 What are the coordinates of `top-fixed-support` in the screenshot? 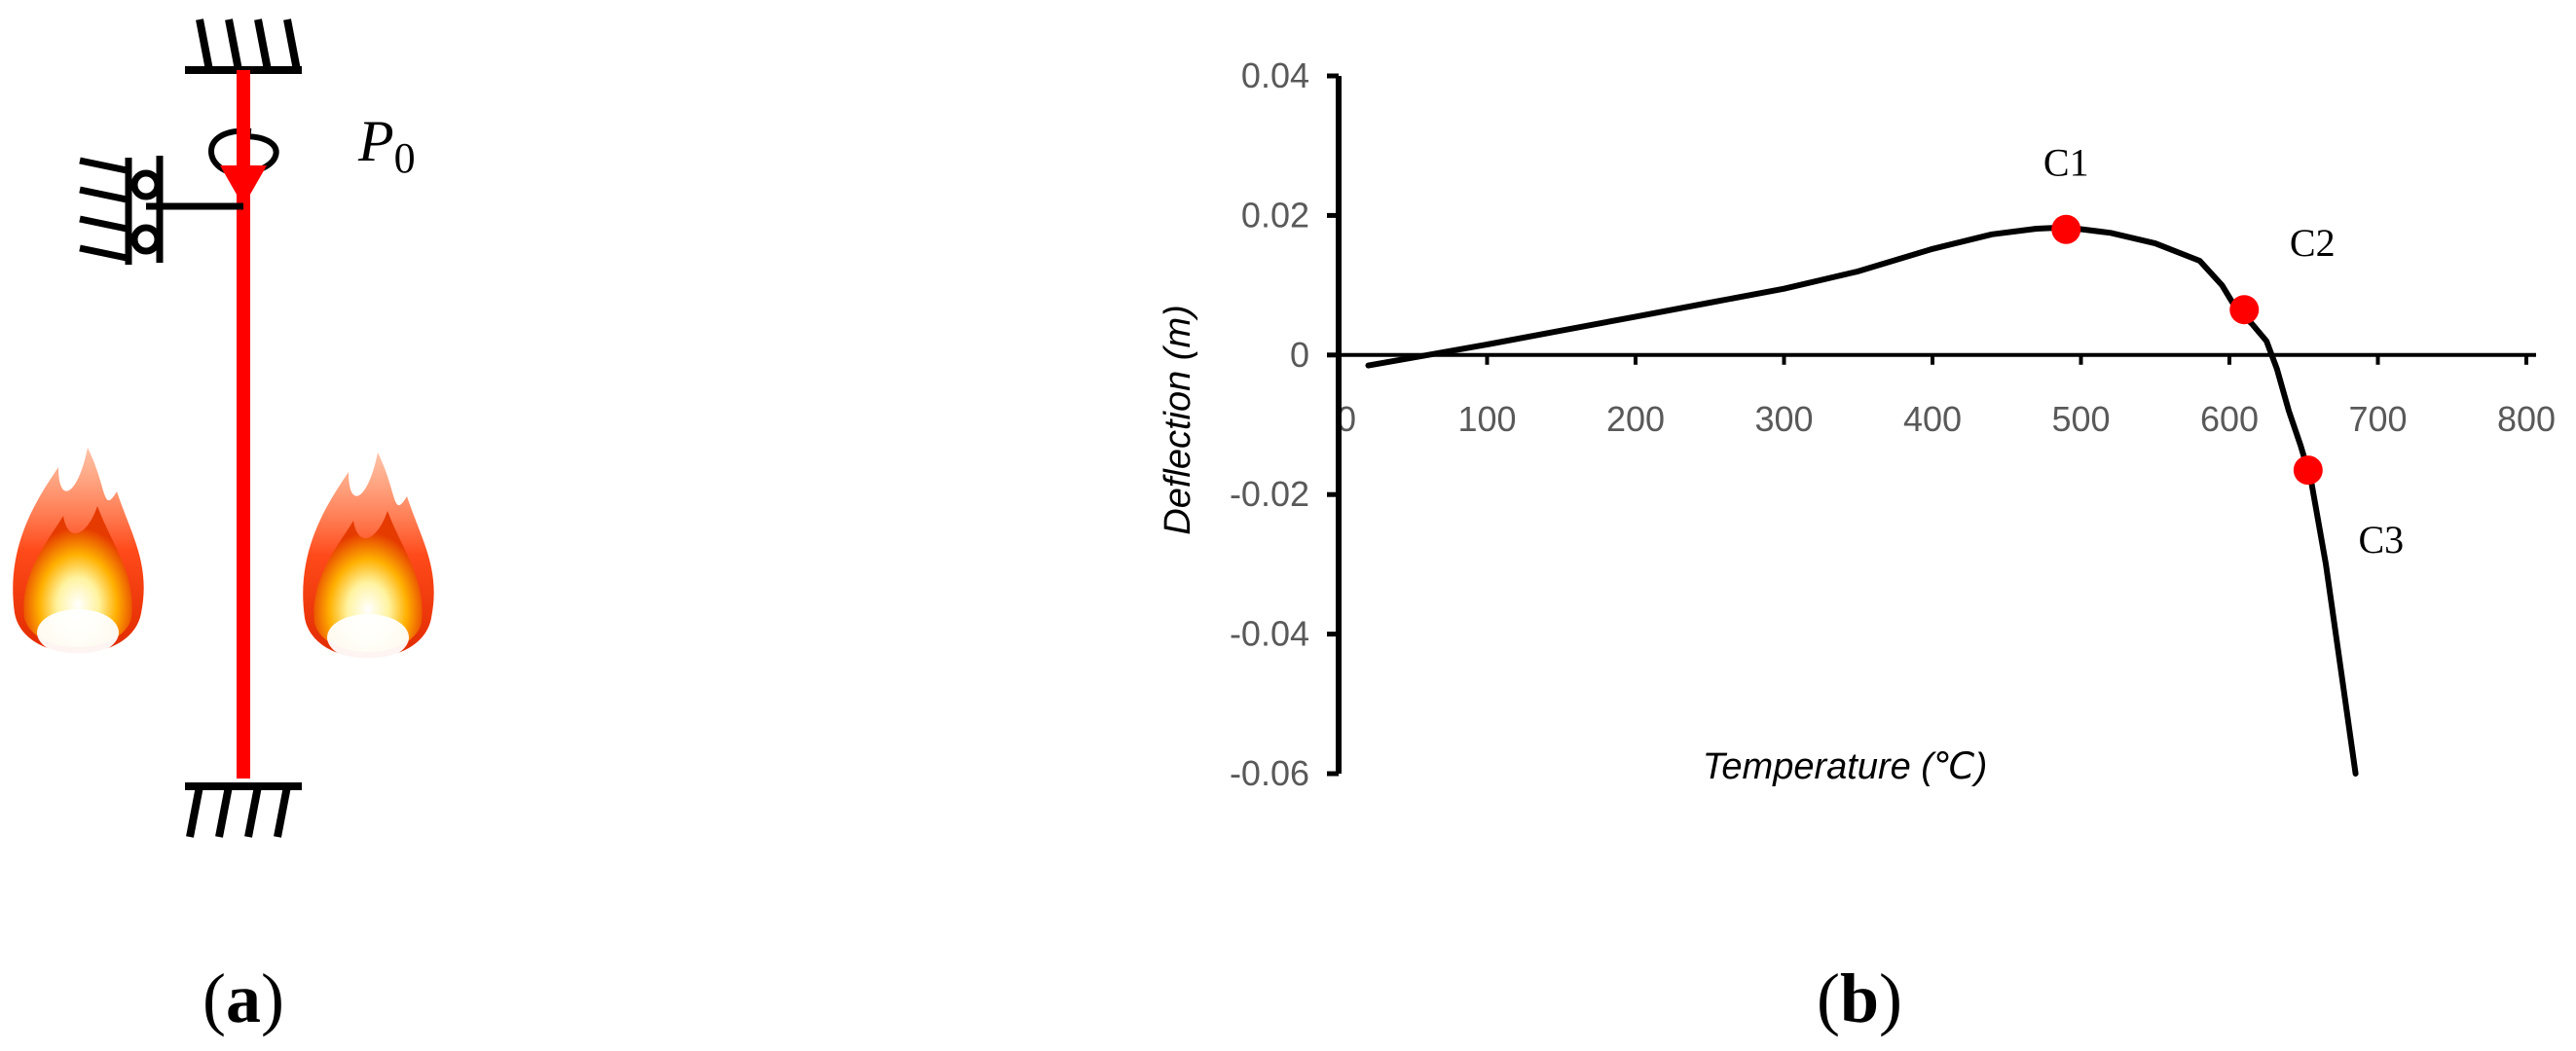 It's located at (243, 46).